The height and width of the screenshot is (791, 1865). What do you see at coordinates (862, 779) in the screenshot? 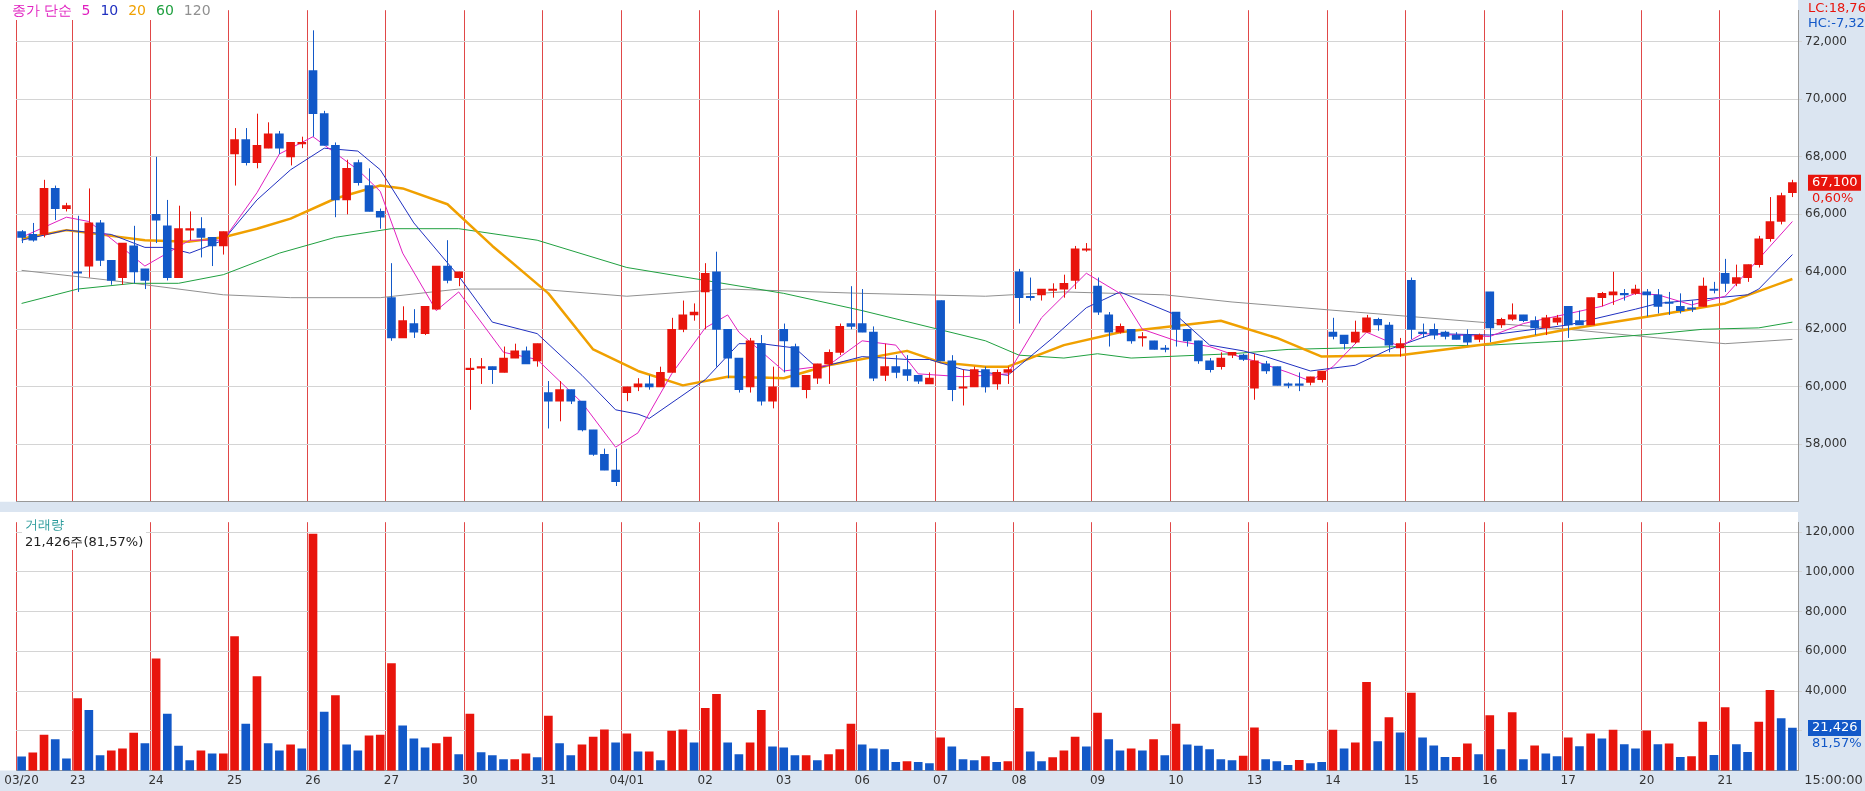
I see `x-tick-label: 06` at bounding box center [862, 779].